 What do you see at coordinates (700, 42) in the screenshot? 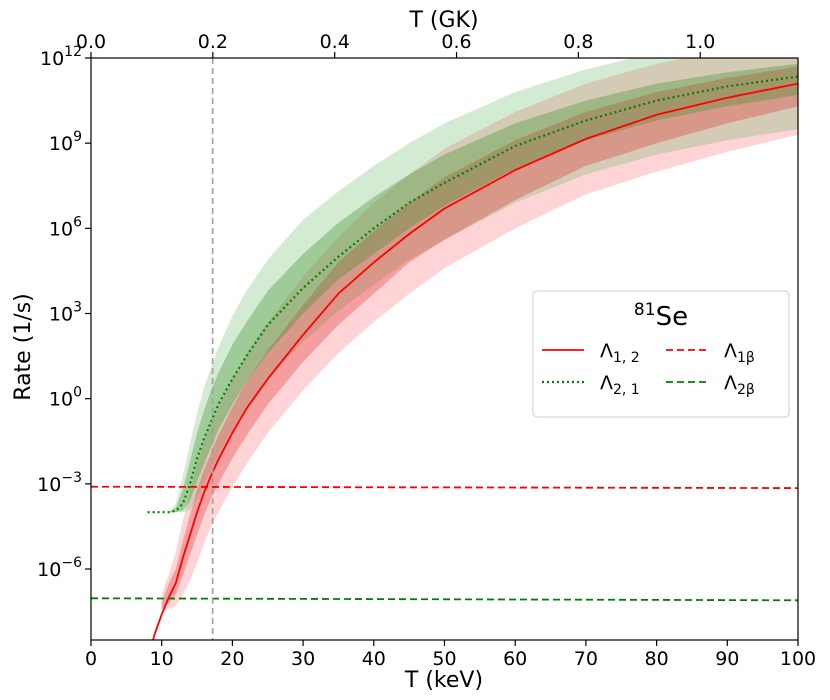
I see `top-x-tick-label: 1.0` at bounding box center [700, 42].